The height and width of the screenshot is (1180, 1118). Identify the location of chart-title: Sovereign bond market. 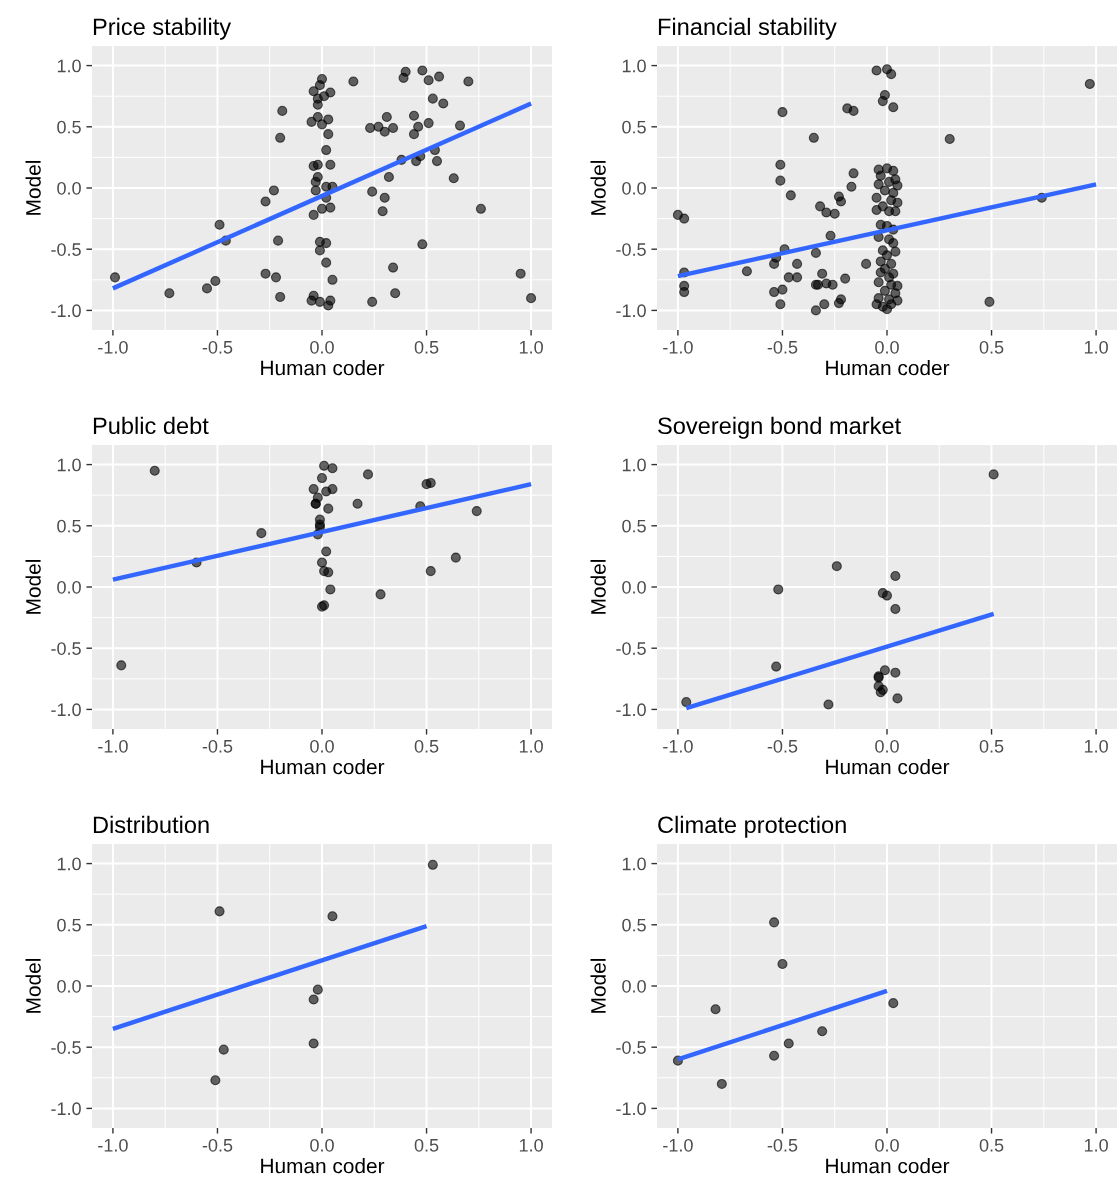
(779, 427).